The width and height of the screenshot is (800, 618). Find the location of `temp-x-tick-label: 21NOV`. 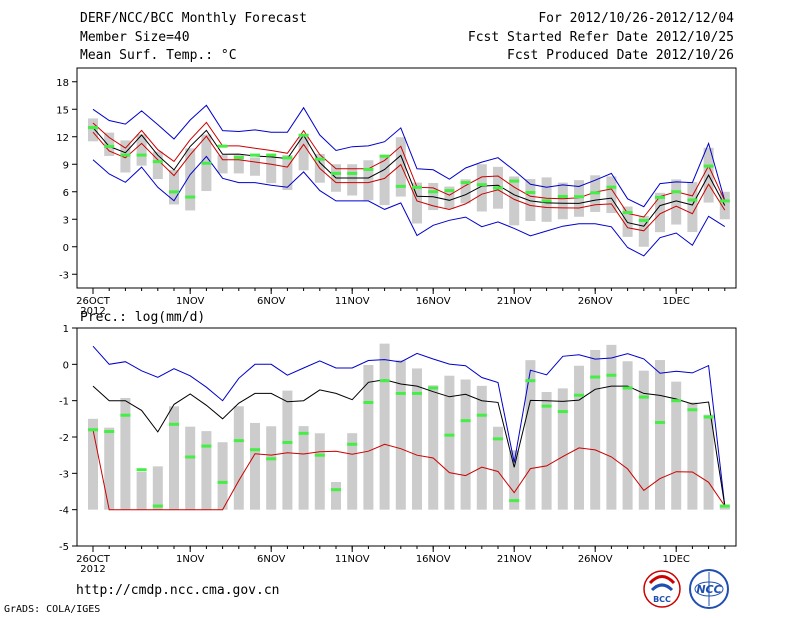

temp-x-tick-label: 21NOV is located at coordinates (514, 301).